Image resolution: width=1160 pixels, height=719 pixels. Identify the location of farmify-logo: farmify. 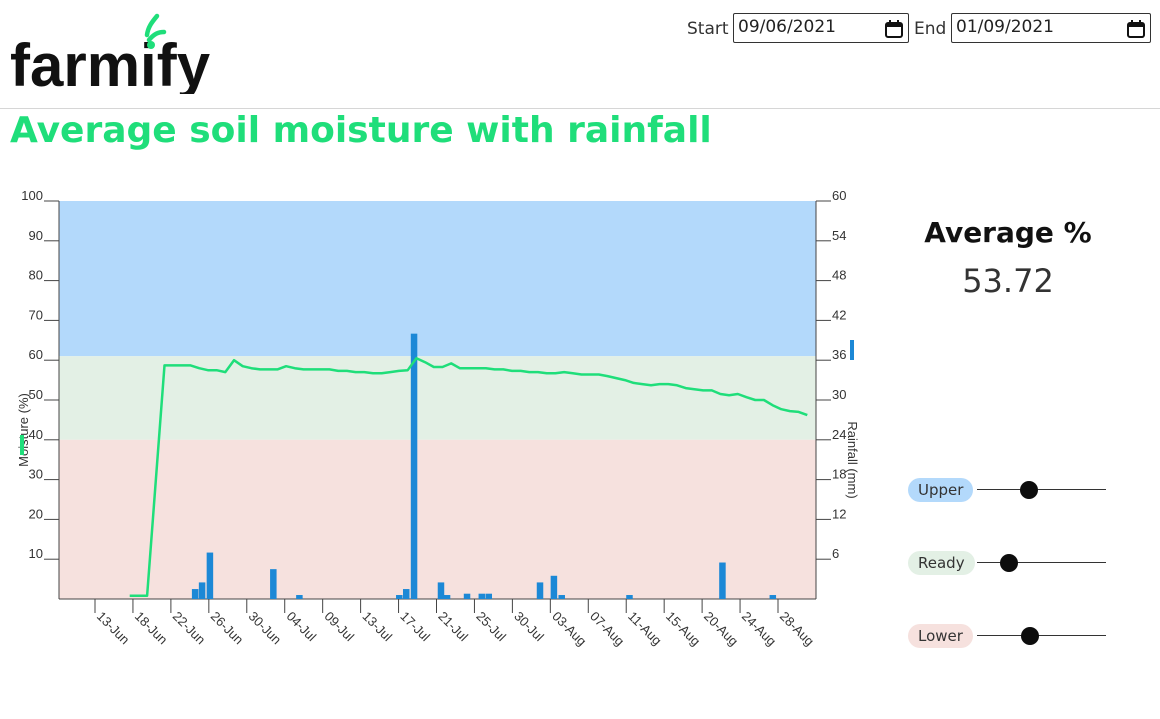
(119, 52).